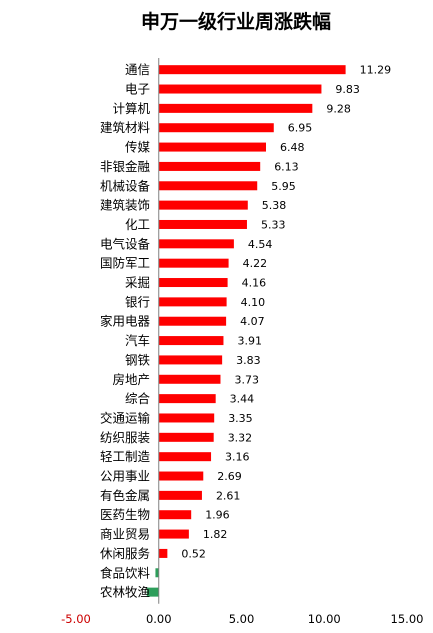 This screenshot has width=433, height=633. What do you see at coordinates (125, 476) in the screenshot?
I see `category-label: 公用事业` at bounding box center [125, 476].